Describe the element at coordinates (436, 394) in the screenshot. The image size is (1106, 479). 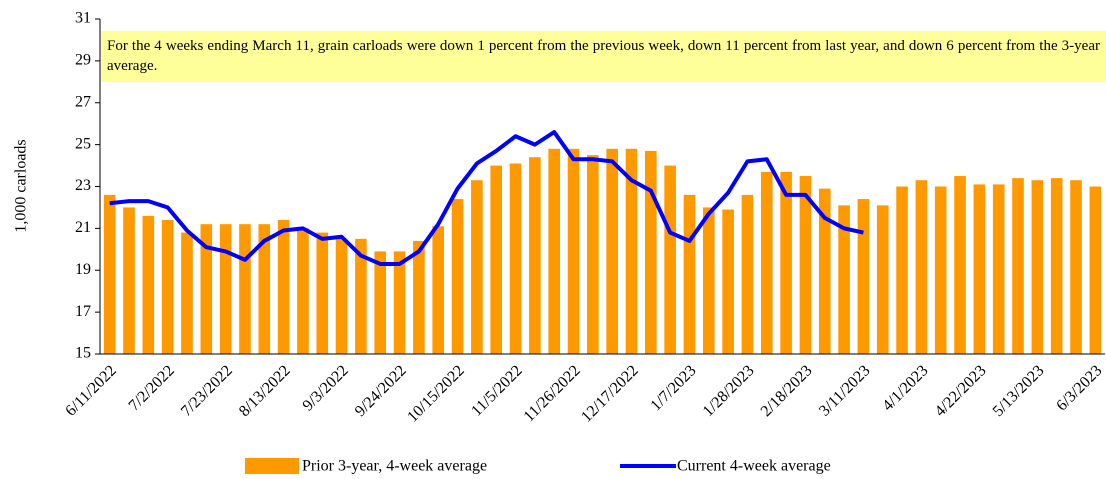
I see `x-tick-label: 10/15/2022` at that location.